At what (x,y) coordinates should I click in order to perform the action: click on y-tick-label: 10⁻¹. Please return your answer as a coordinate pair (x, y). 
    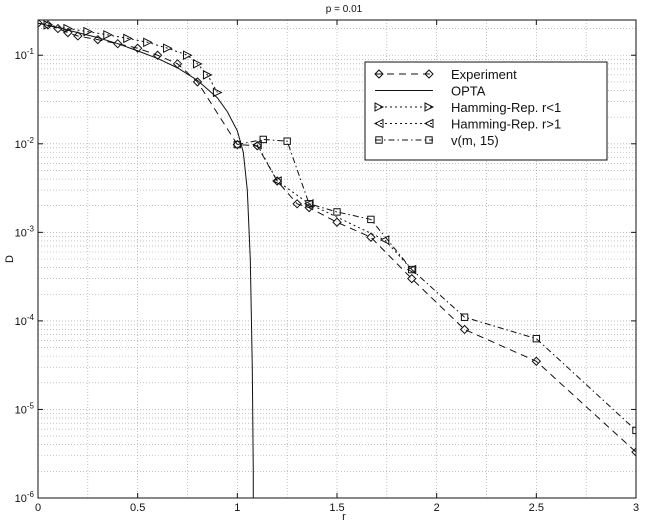
    Looking at the image, I should click on (25, 54).